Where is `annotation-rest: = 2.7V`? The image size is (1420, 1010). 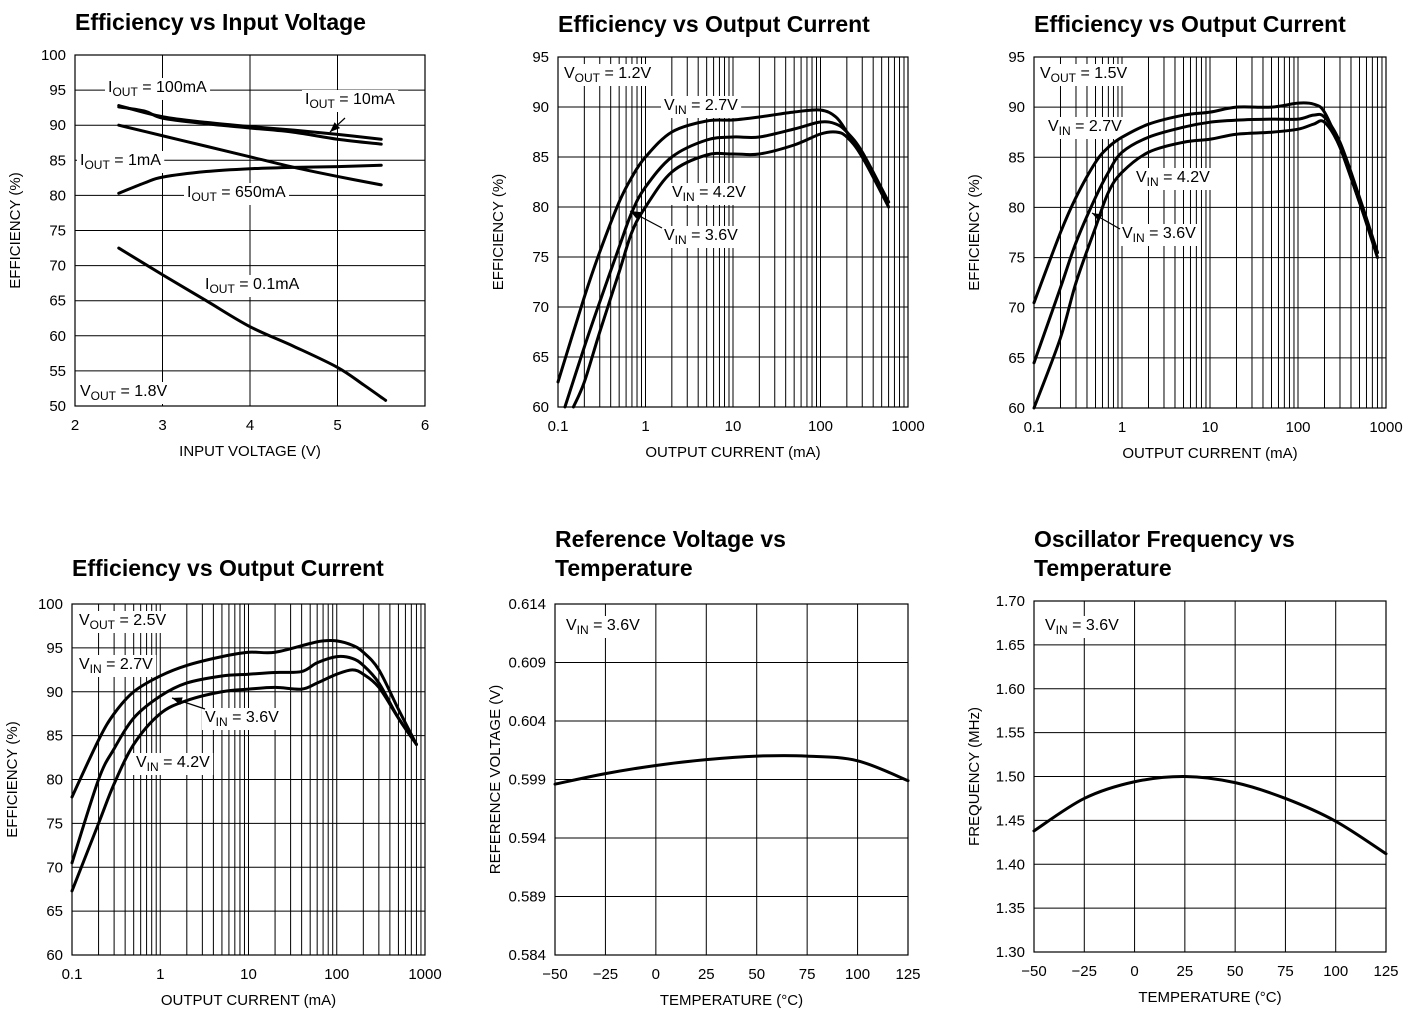
annotation-rest: = 2.7V is located at coordinates (127, 664).